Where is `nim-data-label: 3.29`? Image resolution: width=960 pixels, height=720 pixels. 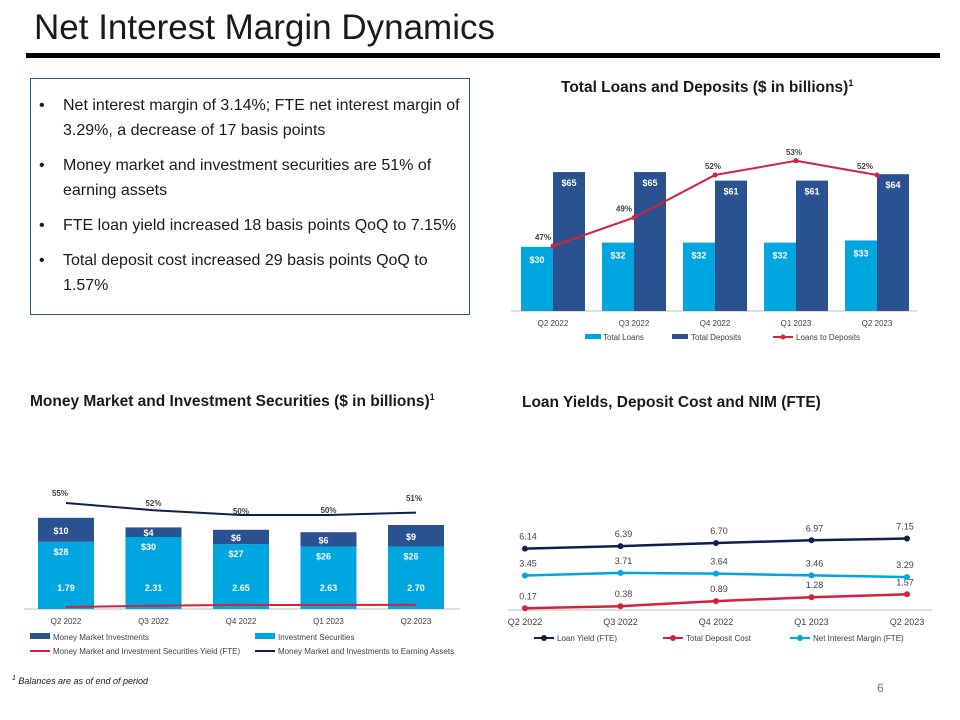
nim-data-label: 3.29 is located at coordinates (905, 565).